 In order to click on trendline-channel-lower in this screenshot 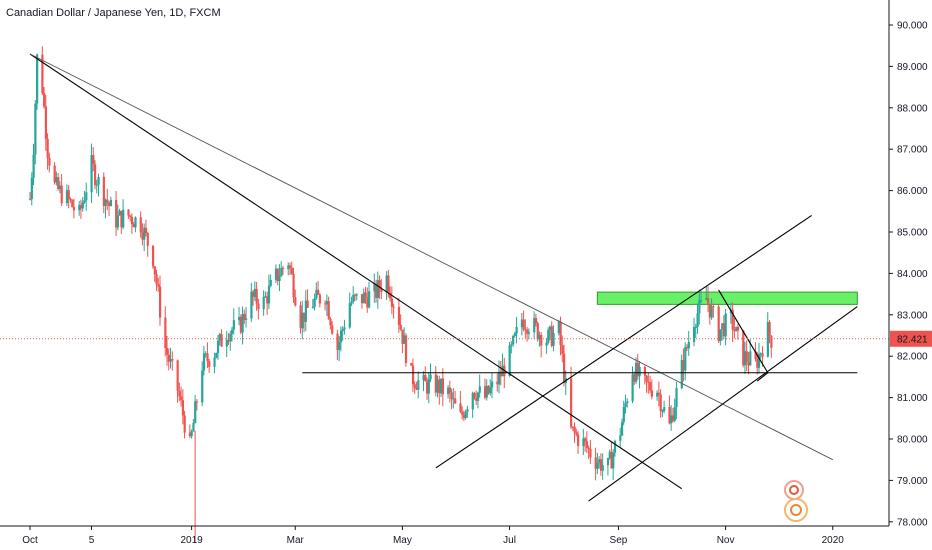, I will do `click(723, 404)`.